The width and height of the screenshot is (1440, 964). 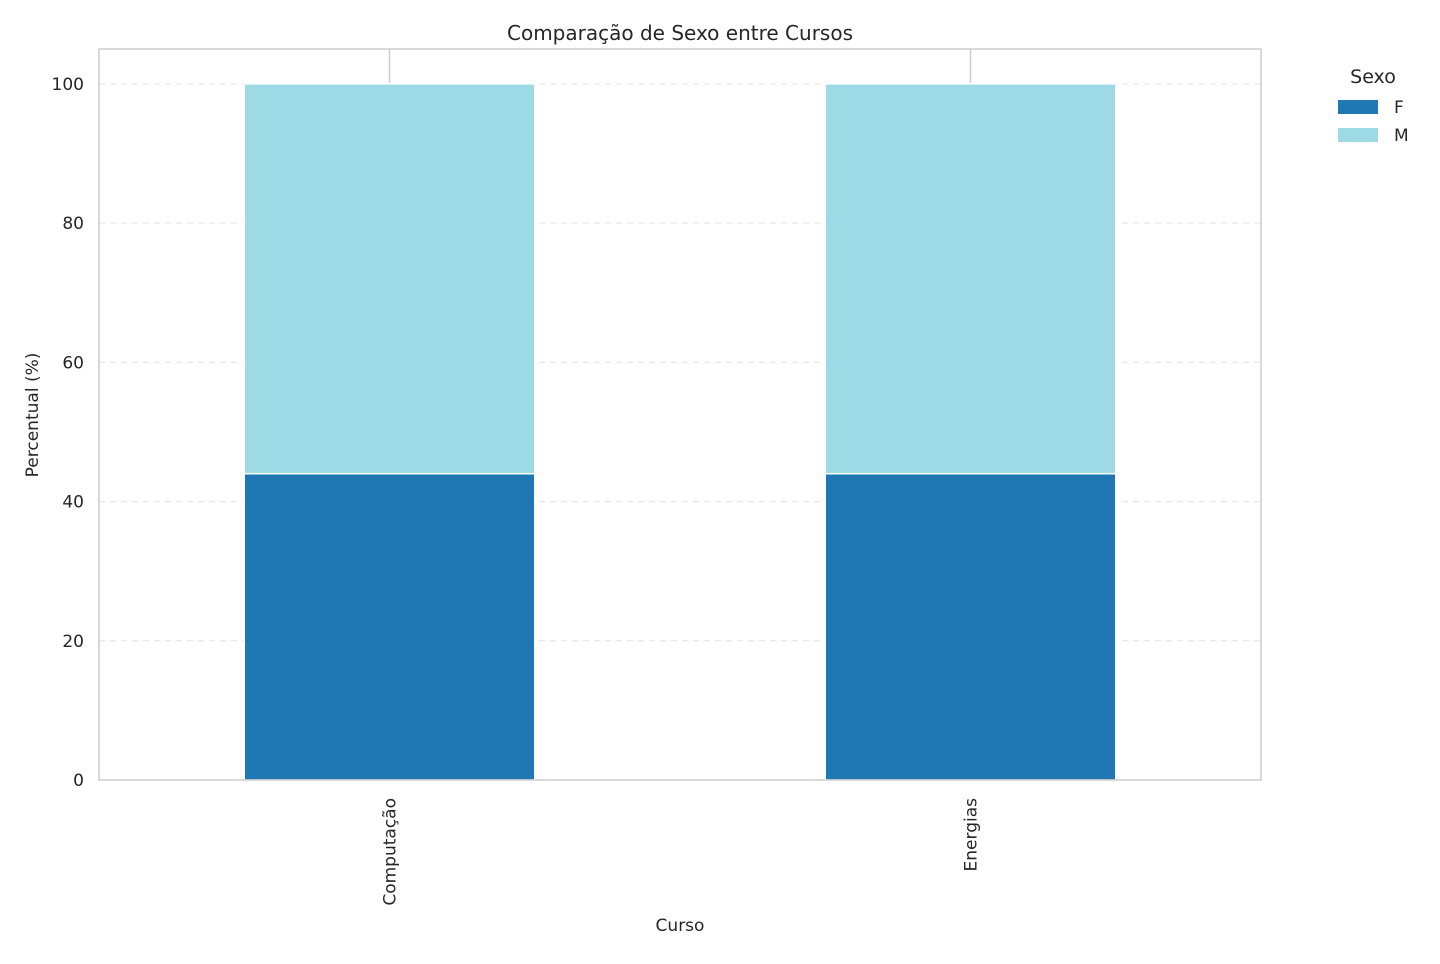 I want to click on legend-label-f: F, so click(x=1399, y=108).